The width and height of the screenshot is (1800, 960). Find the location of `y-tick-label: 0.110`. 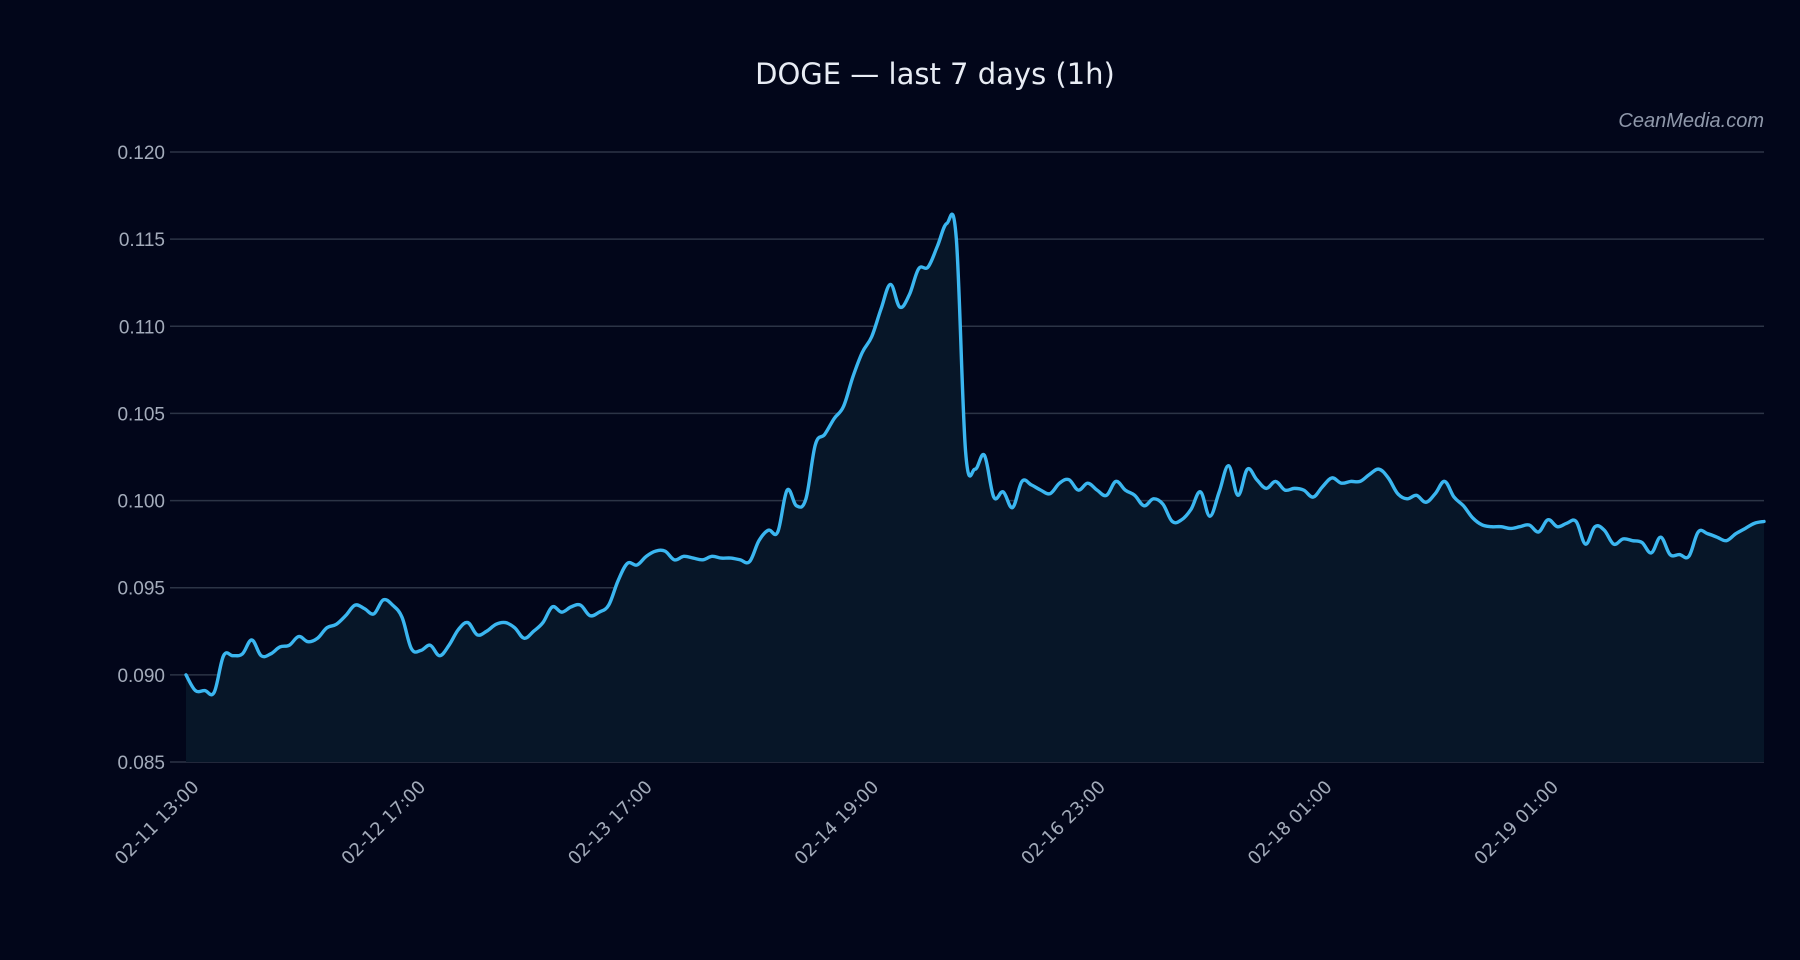

y-tick-label: 0.110 is located at coordinates (142, 327).